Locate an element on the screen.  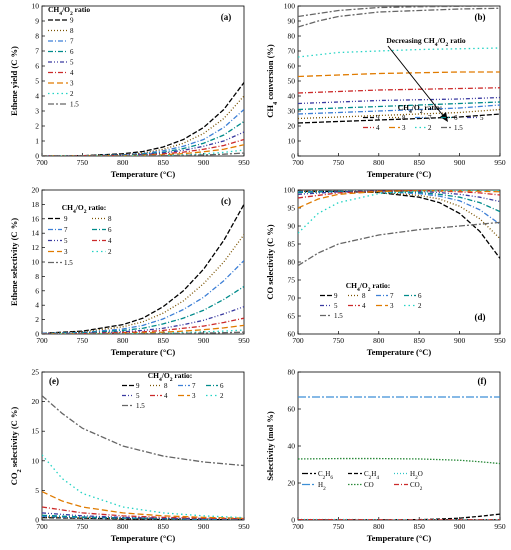
legend-item: C2H4 is located at coordinates (363, 475).